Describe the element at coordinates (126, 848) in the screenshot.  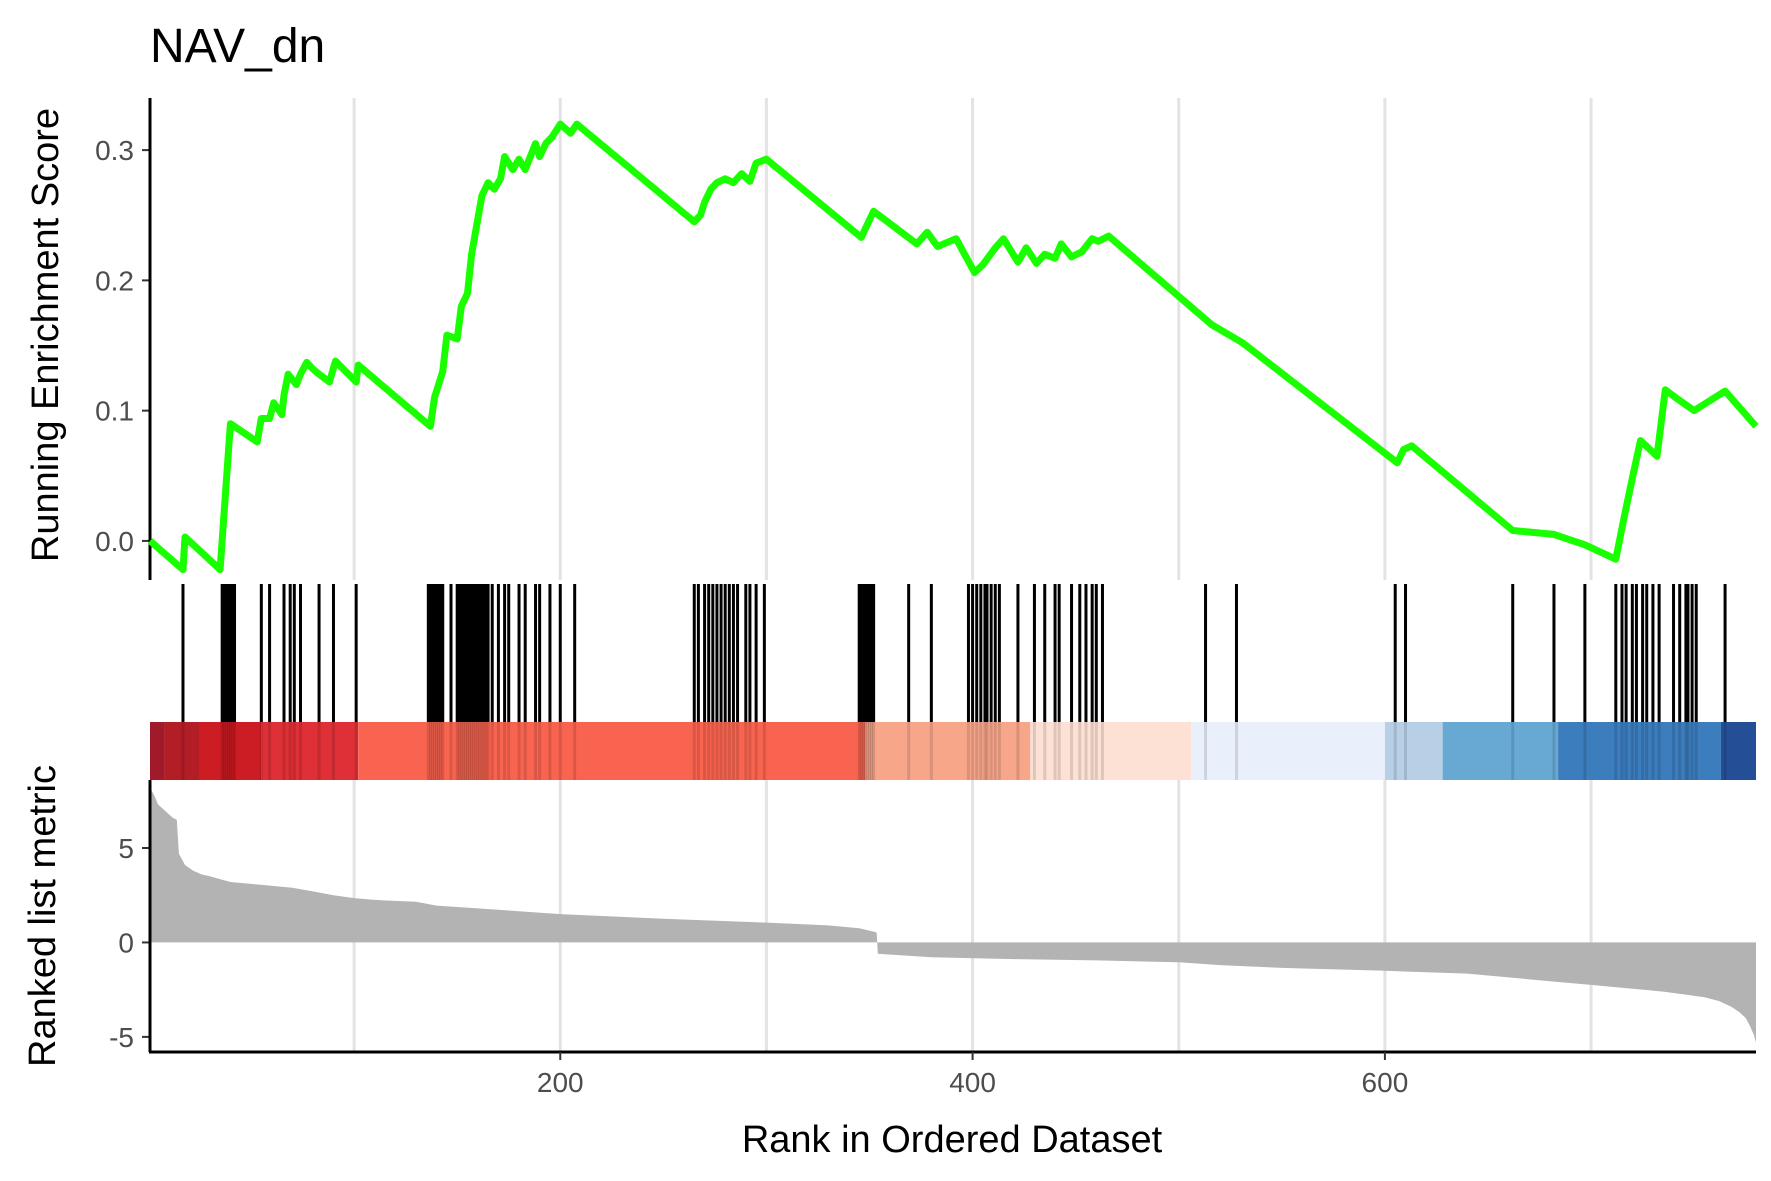
I see `metric-y-tick-label: 5` at that location.